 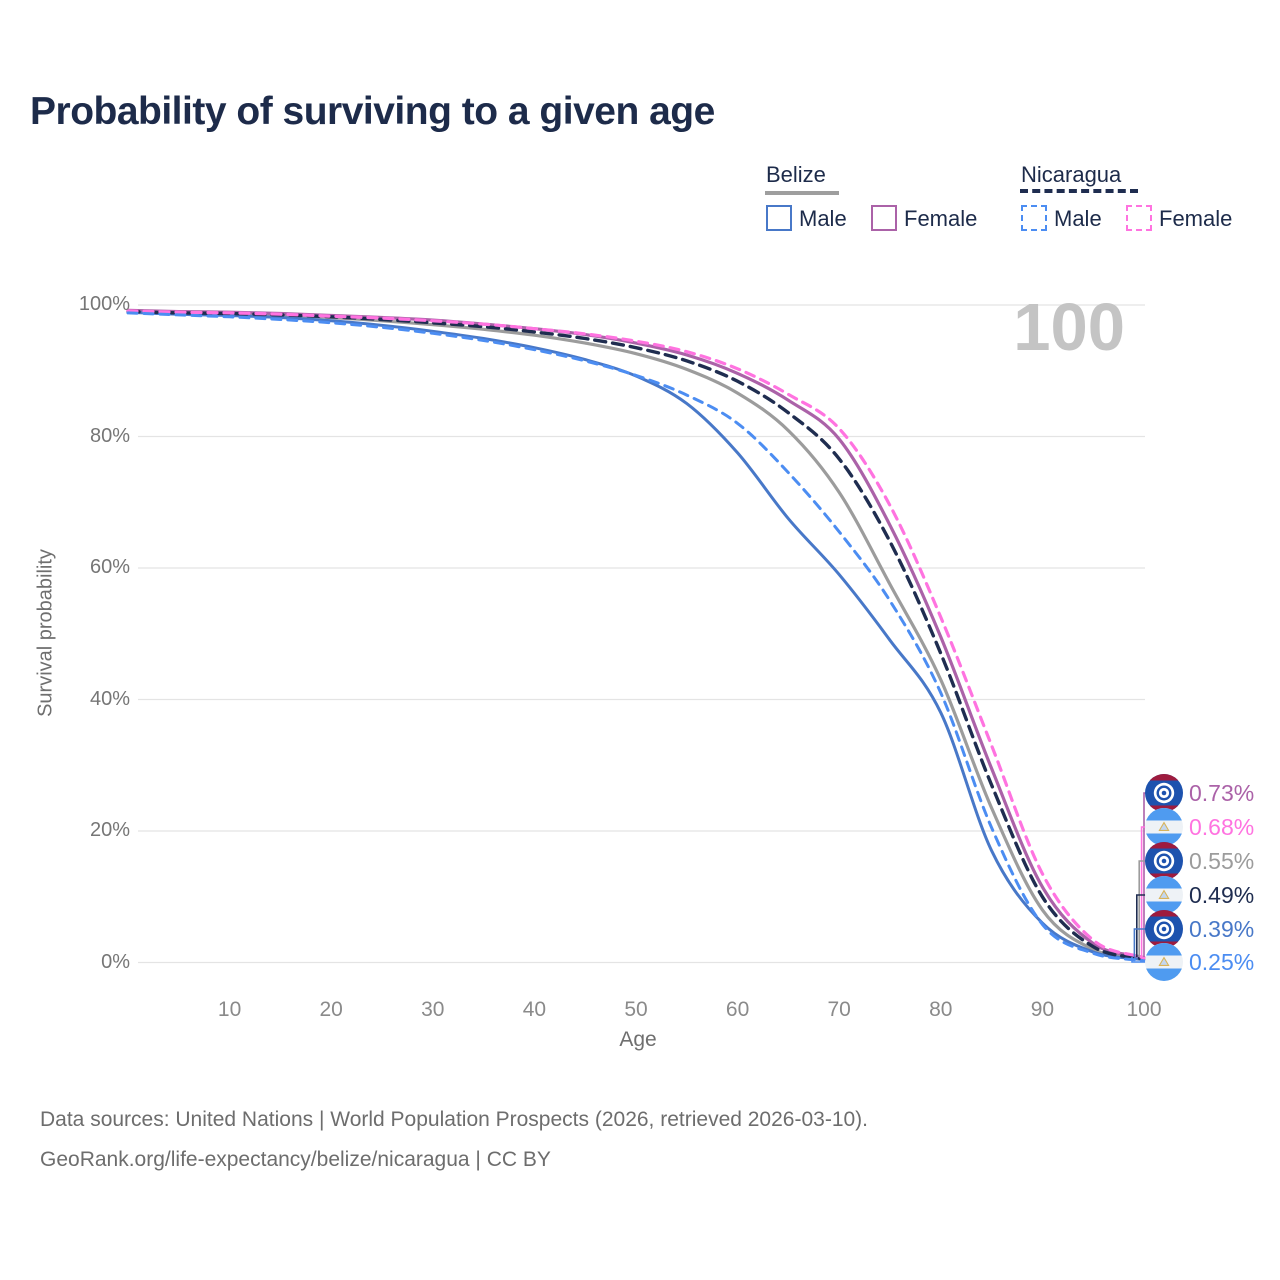 I want to click on end-label-value: 0.49%, so click(x=1222, y=894).